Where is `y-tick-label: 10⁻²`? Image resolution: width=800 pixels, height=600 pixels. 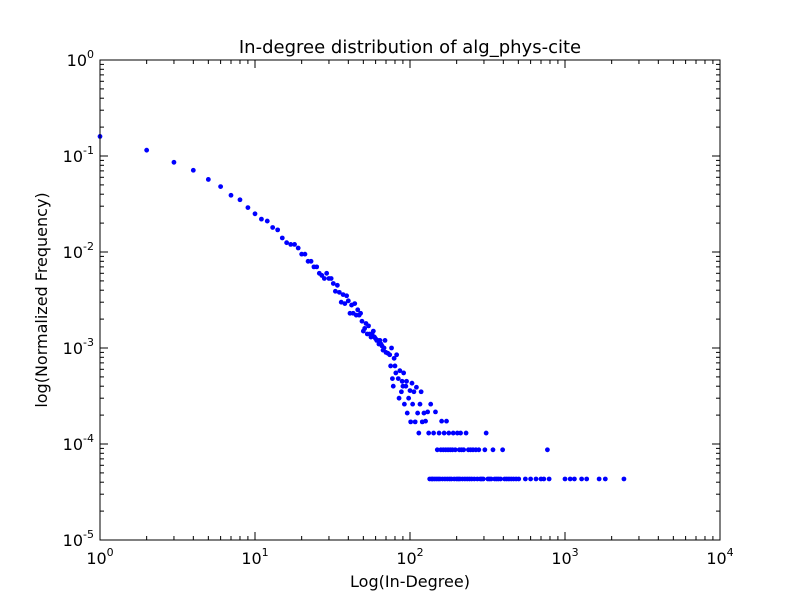
y-tick-label: 10⁻² is located at coordinates (78, 251).